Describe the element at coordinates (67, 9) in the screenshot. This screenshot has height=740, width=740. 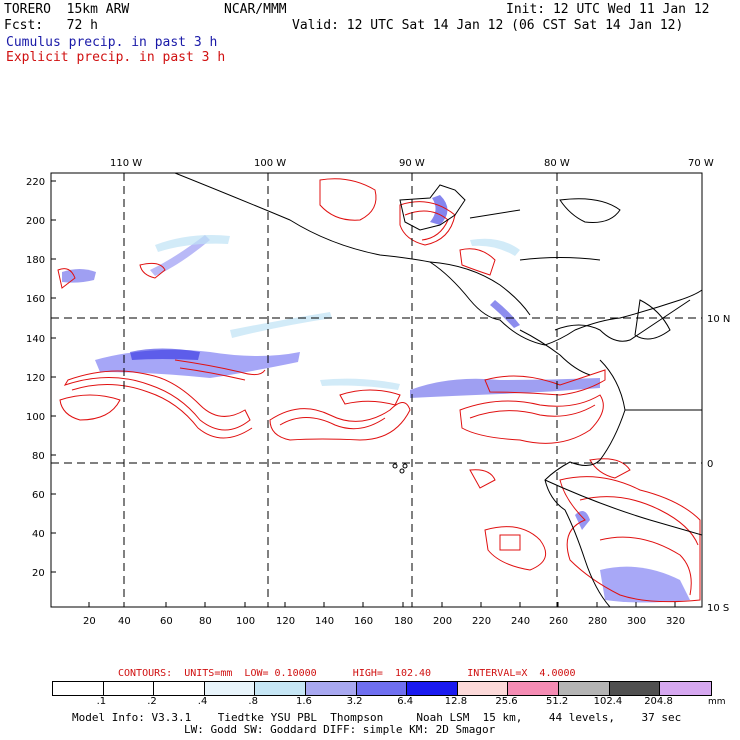
I see `model-title: TORERO 15km ARW` at that location.